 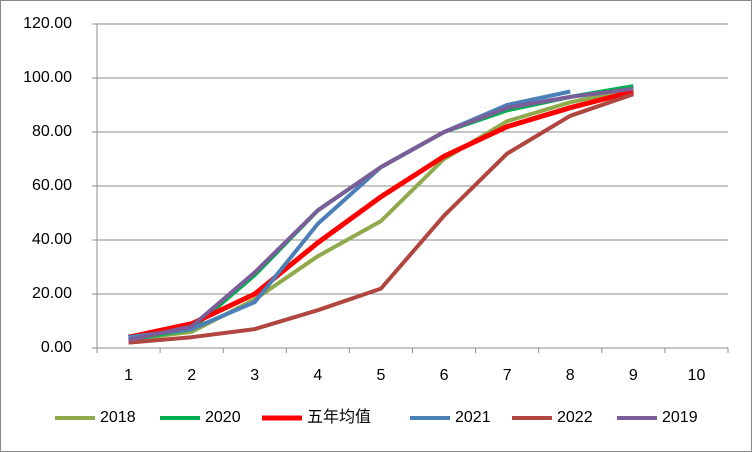 What do you see at coordinates (339, 417) in the screenshot?
I see `legend-label: 五年均值` at bounding box center [339, 417].